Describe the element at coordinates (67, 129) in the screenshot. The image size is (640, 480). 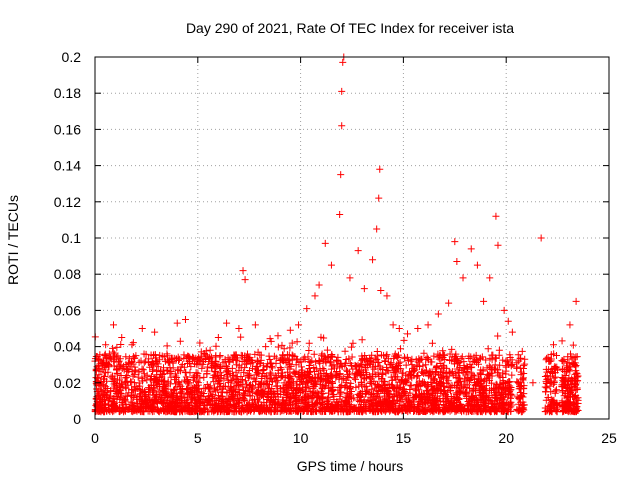
I see `y-tick-label: 0.16` at that location.